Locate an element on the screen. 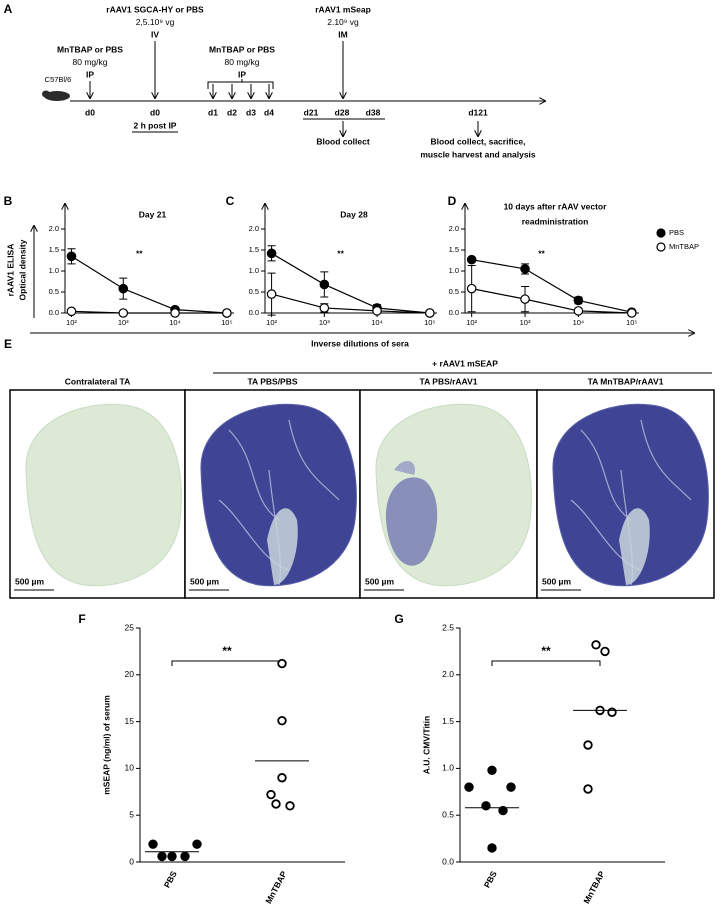  panel-label: F is located at coordinates (81, 619).